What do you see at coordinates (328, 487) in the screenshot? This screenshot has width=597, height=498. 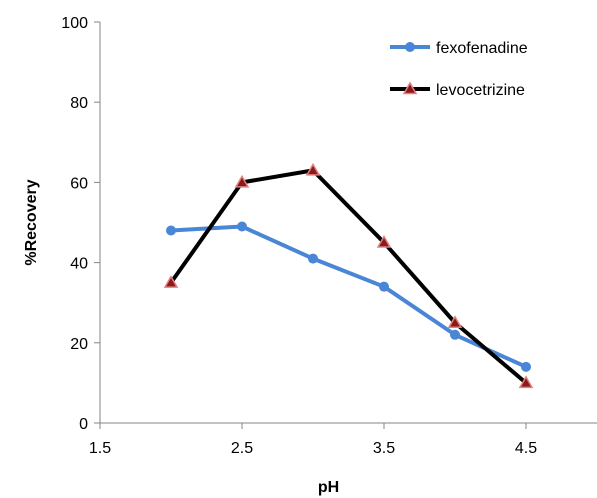 I see `x-axis-title: pH` at bounding box center [328, 487].